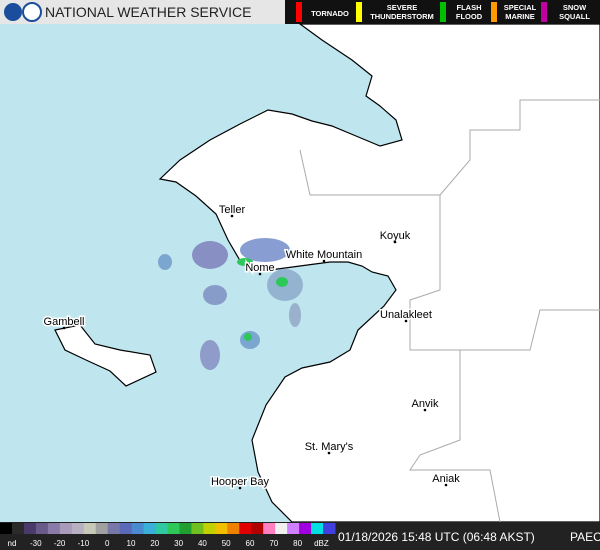 This screenshot has width=600, height=550. Describe the element at coordinates (425, 404) in the screenshot. I see `place-label: Anvik` at that location.